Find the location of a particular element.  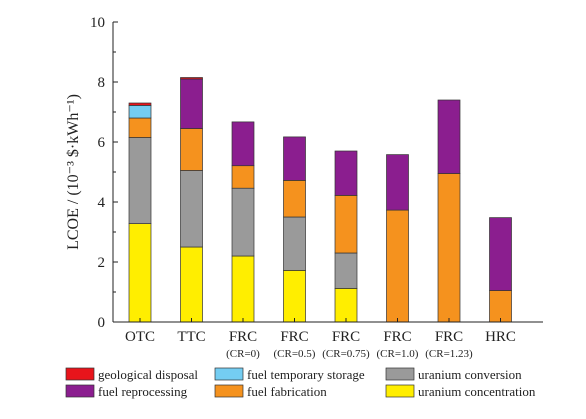

legend-label: fuel fabrication is located at coordinates (287, 391).